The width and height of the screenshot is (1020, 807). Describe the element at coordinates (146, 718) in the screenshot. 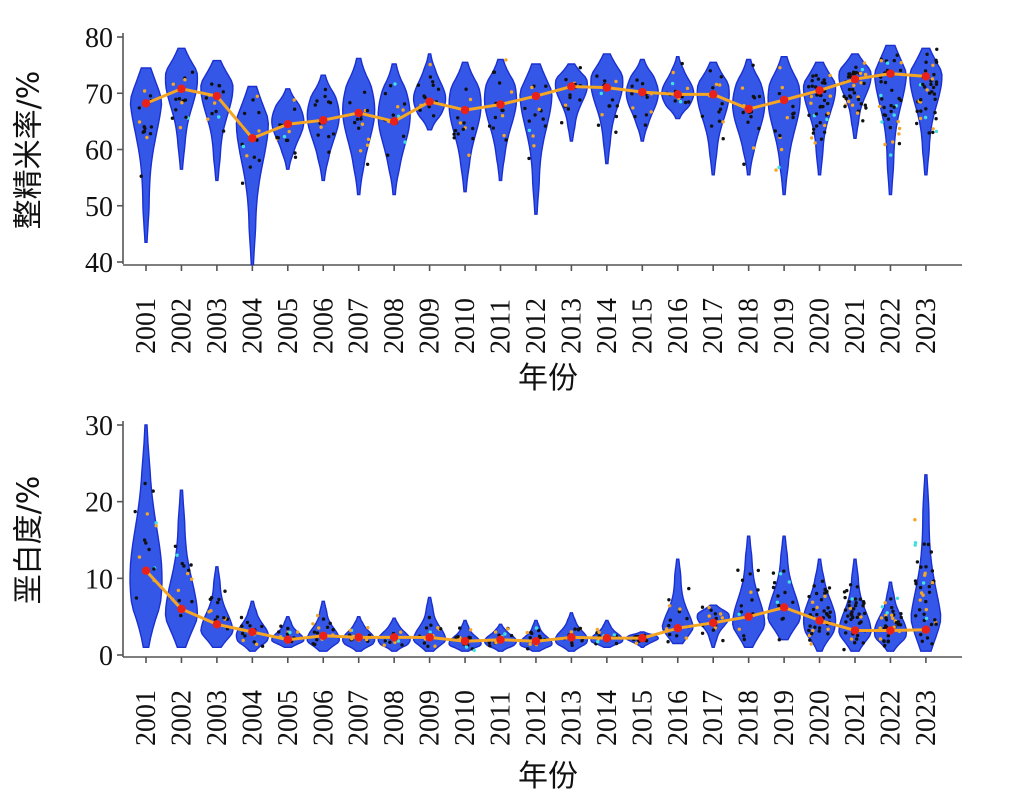

I see `x-tick-label-2001: 2001` at that location.